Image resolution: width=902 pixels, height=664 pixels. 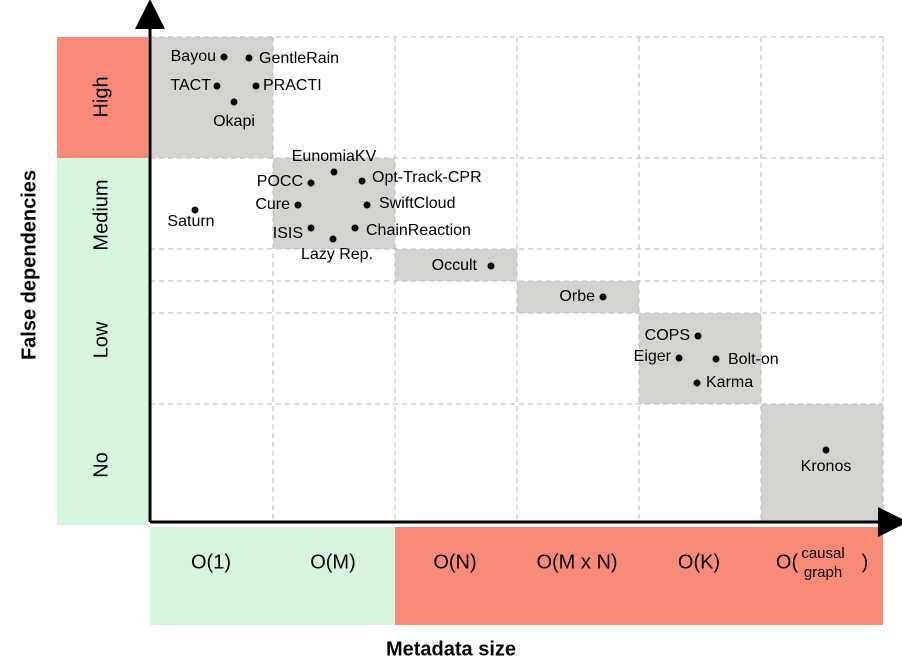 I want to click on x-level: O(K), so click(x=699, y=562).